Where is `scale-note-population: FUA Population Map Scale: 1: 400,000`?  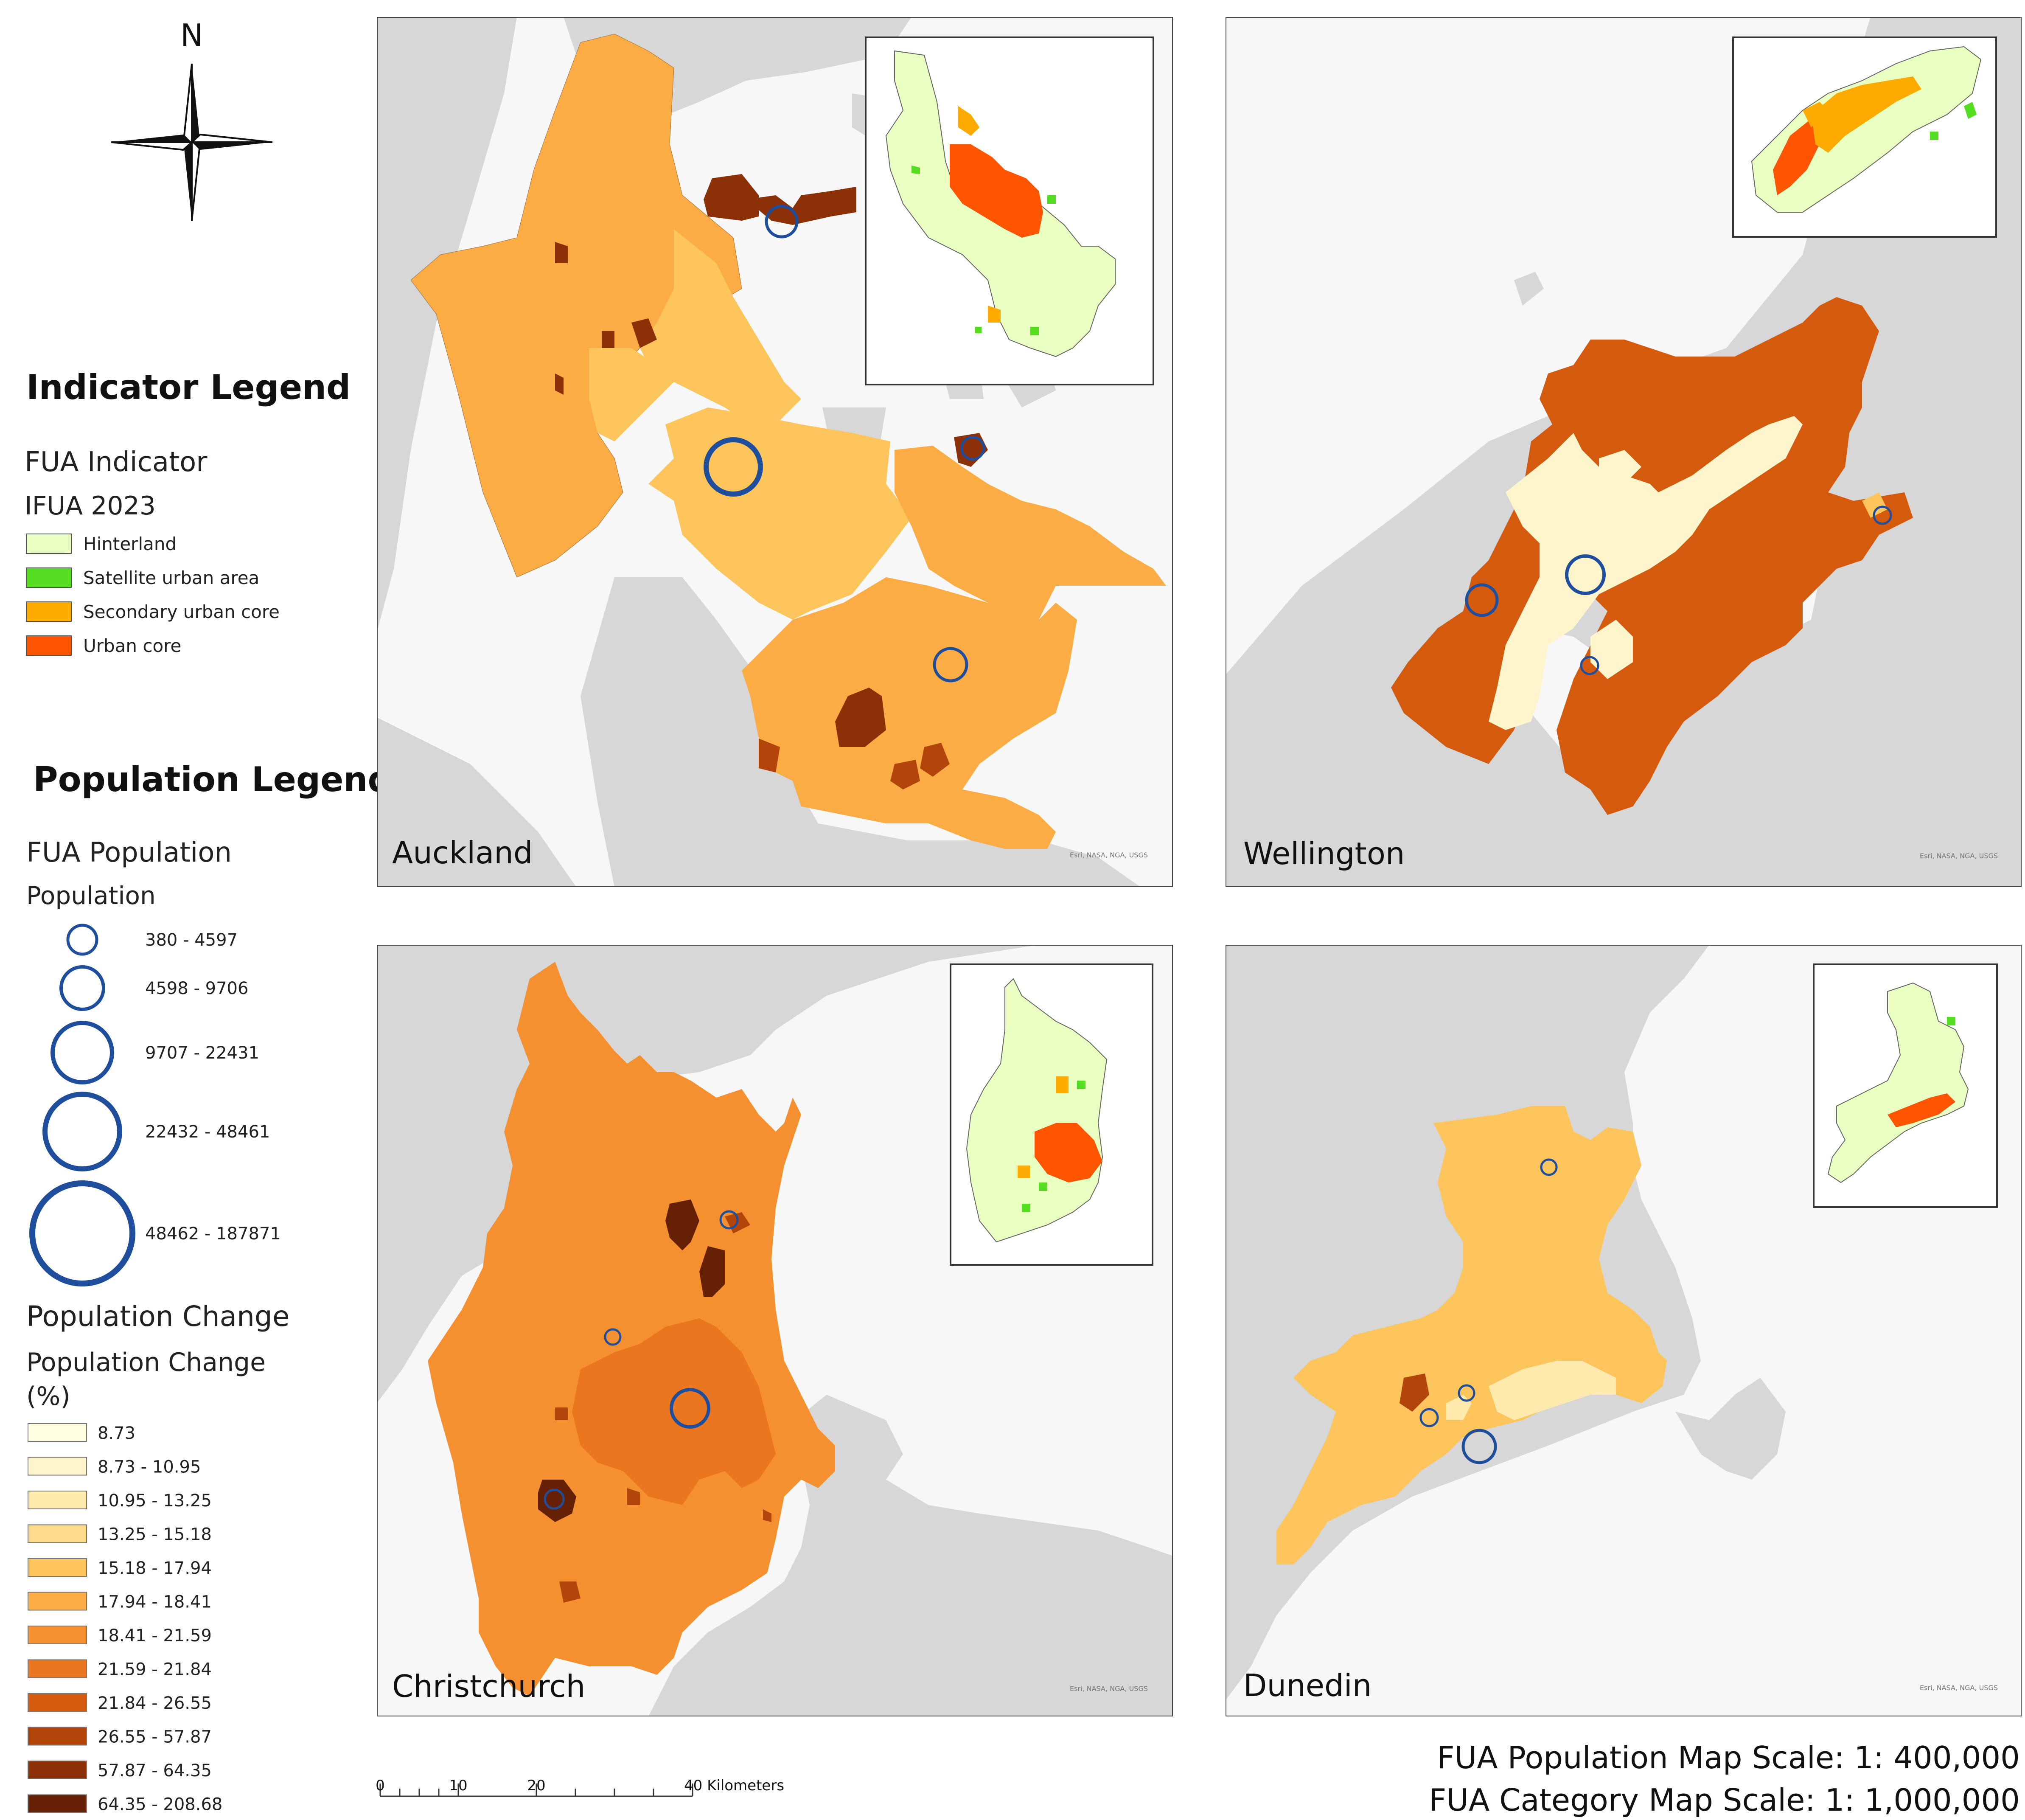
scale-note-population: FUA Population Map Scale: 1: 400,000 is located at coordinates (1728, 1757).